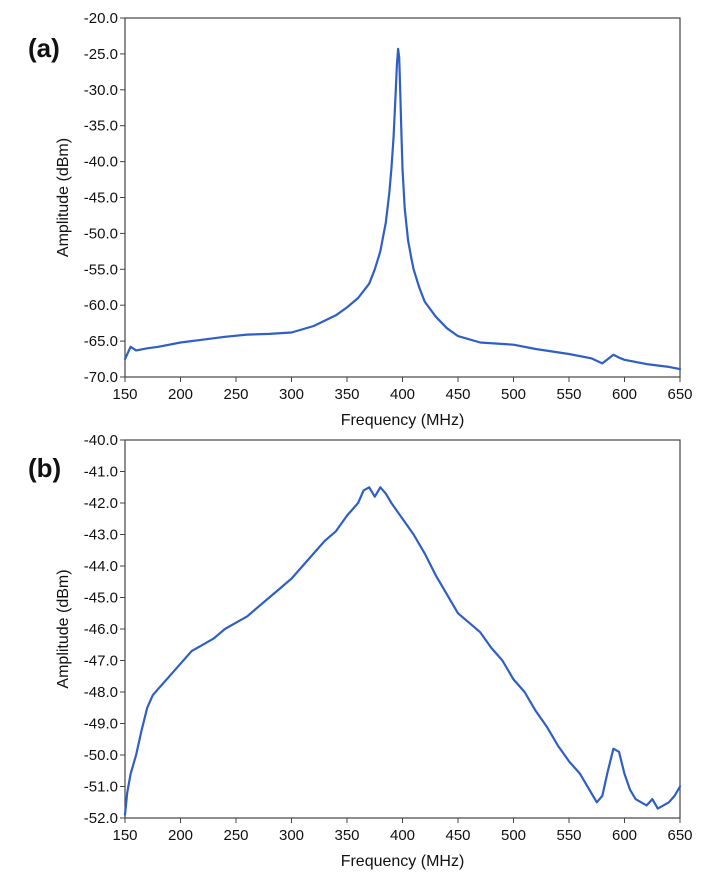  What do you see at coordinates (101, 692) in the screenshot?
I see `y-tick-label: -48.0` at bounding box center [101, 692].